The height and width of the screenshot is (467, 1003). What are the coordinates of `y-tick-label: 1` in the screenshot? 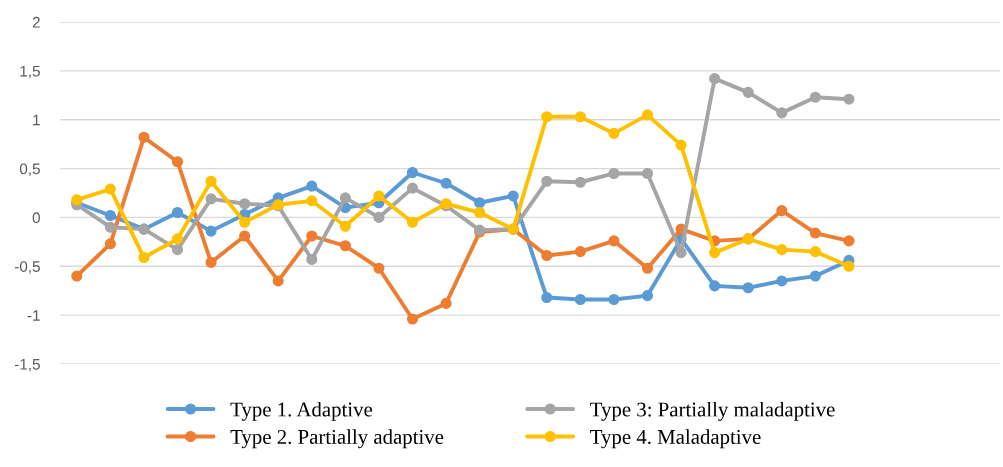 It's located at (36, 120).